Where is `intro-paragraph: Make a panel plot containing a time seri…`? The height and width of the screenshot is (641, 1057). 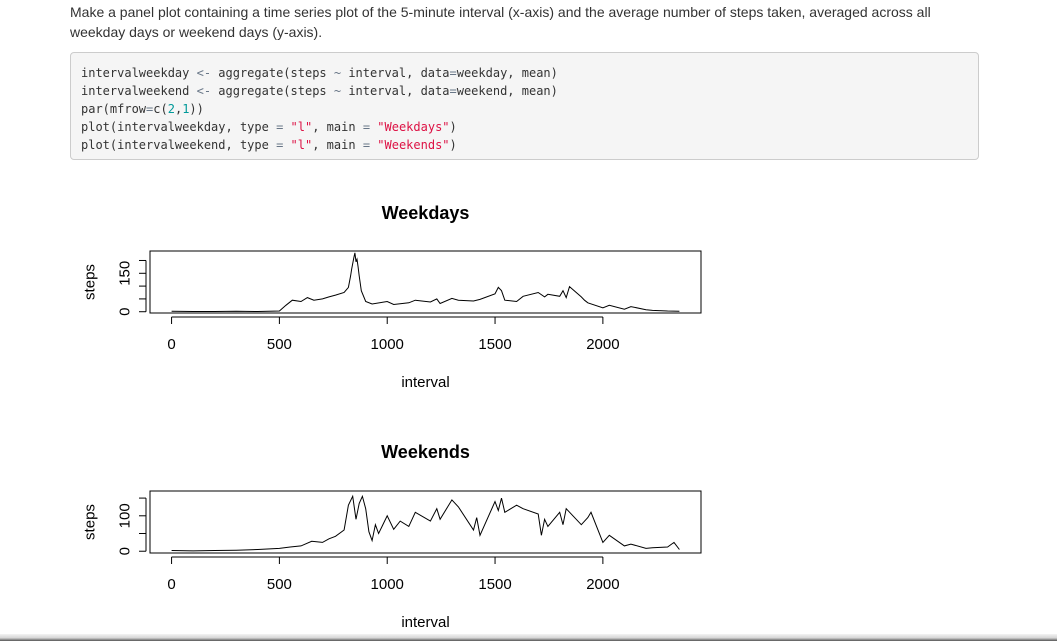 intro-paragraph: Make a panel plot containing a time seri… is located at coordinates (500, 22).